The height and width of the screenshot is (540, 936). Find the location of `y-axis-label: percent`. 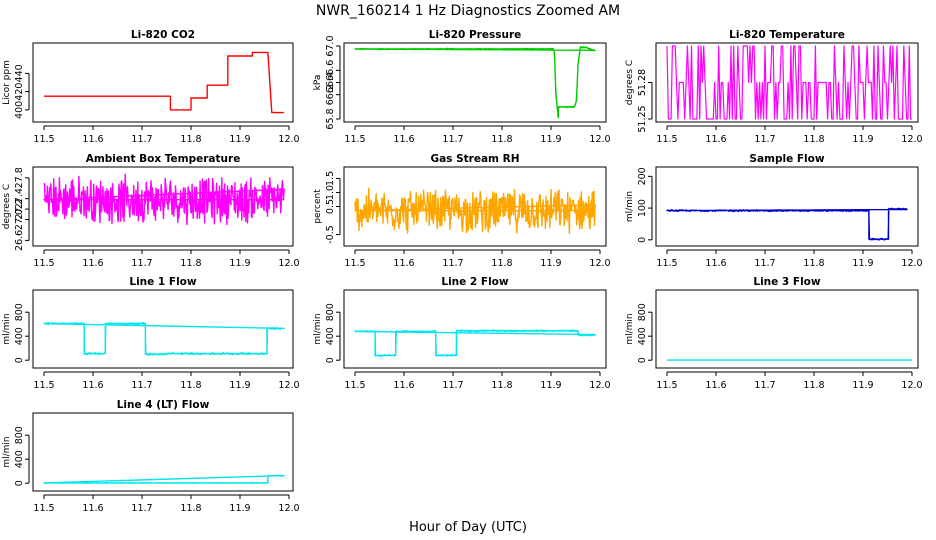

y-axis-label: percent is located at coordinates (318, 206).